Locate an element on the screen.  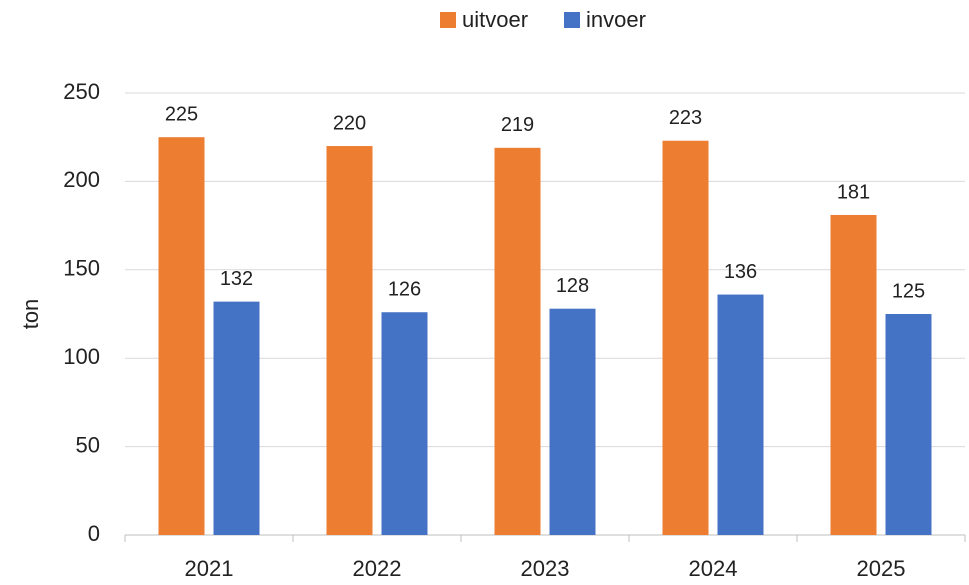
data-label: 219 is located at coordinates (517, 125).